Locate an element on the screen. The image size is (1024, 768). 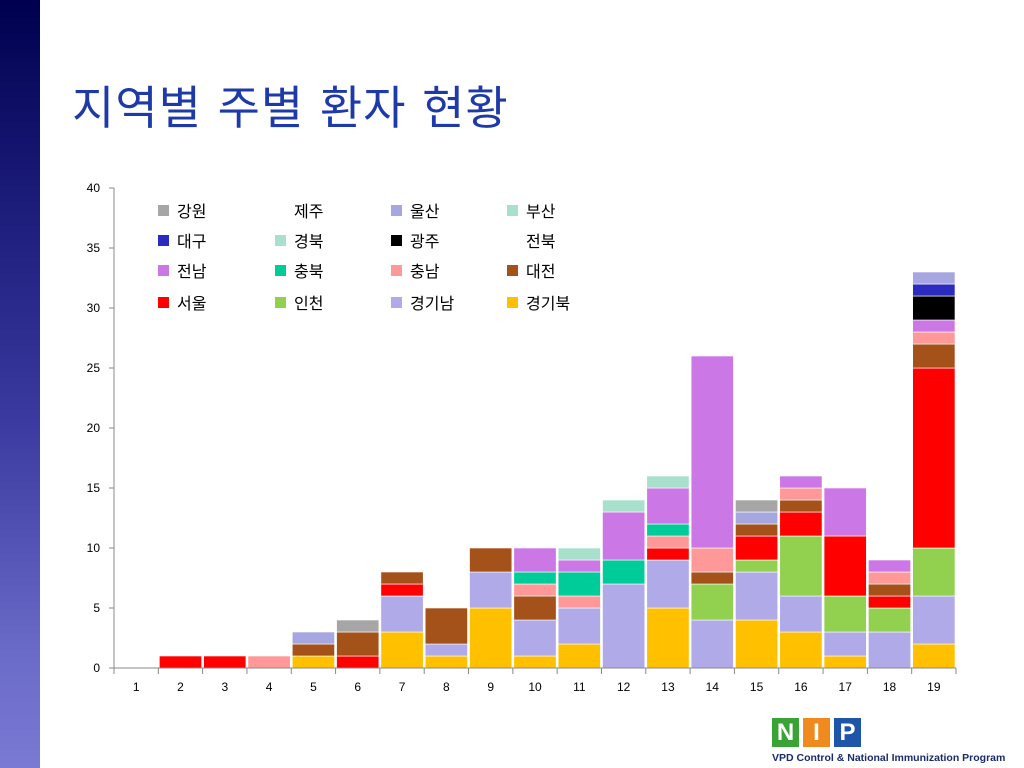
x-tick-label-3: 3 is located at coordinates (224, 687).